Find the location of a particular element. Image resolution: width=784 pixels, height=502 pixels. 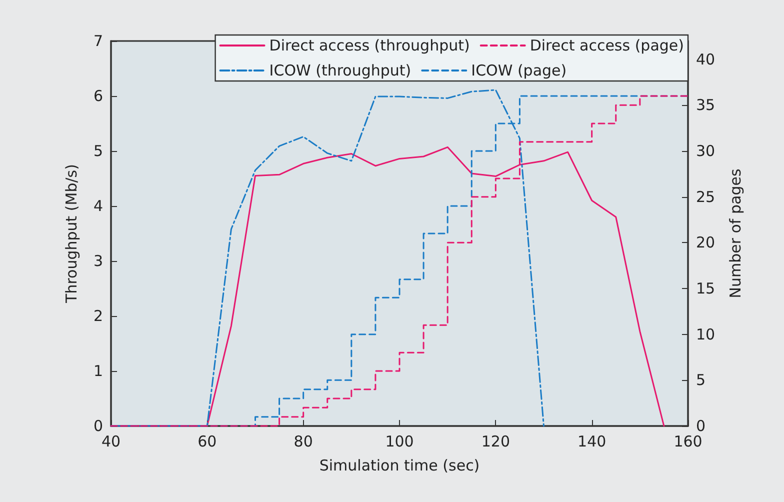

y2-tick-label: 25 is located at coordinates (706, 197).